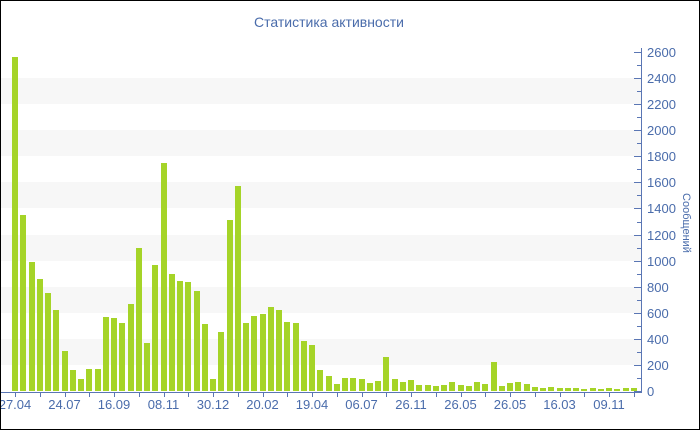  Describe the element at coordinates (661, 131) in the screenshot. I see `y-tick-label: 2000` at that location.